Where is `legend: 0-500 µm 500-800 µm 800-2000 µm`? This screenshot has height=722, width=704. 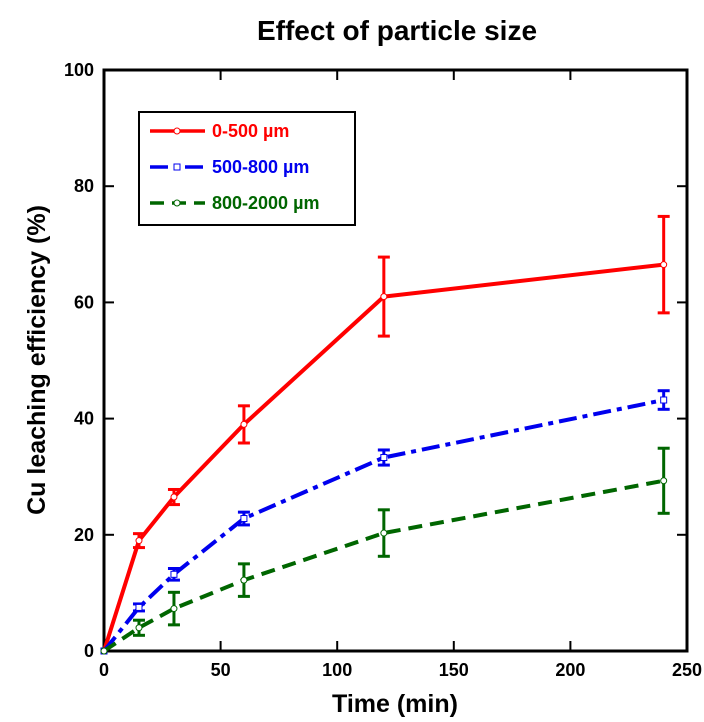 legend: 0-500 µm 500-800 µm 800-2000 µm is located at coordinates (247, 168).